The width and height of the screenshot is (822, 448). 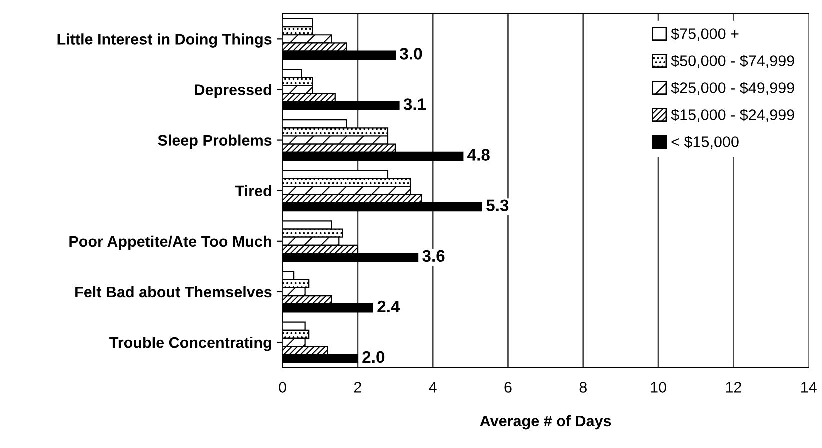 I want to click on y-tick-label: Trouble Concentrating, so click(x=191, y=344).